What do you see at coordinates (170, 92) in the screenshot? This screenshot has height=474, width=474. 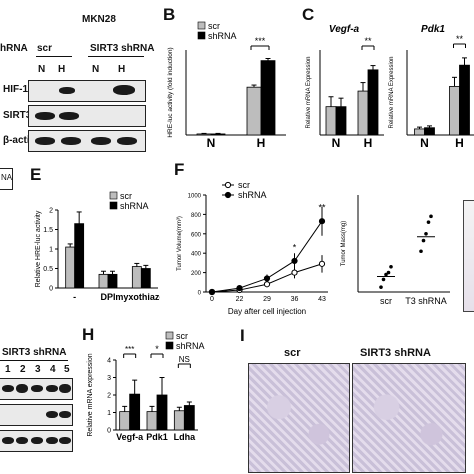 I see `y-axis-label: HRE-luc activity (fold induction)` at bounding box center [170, 92].